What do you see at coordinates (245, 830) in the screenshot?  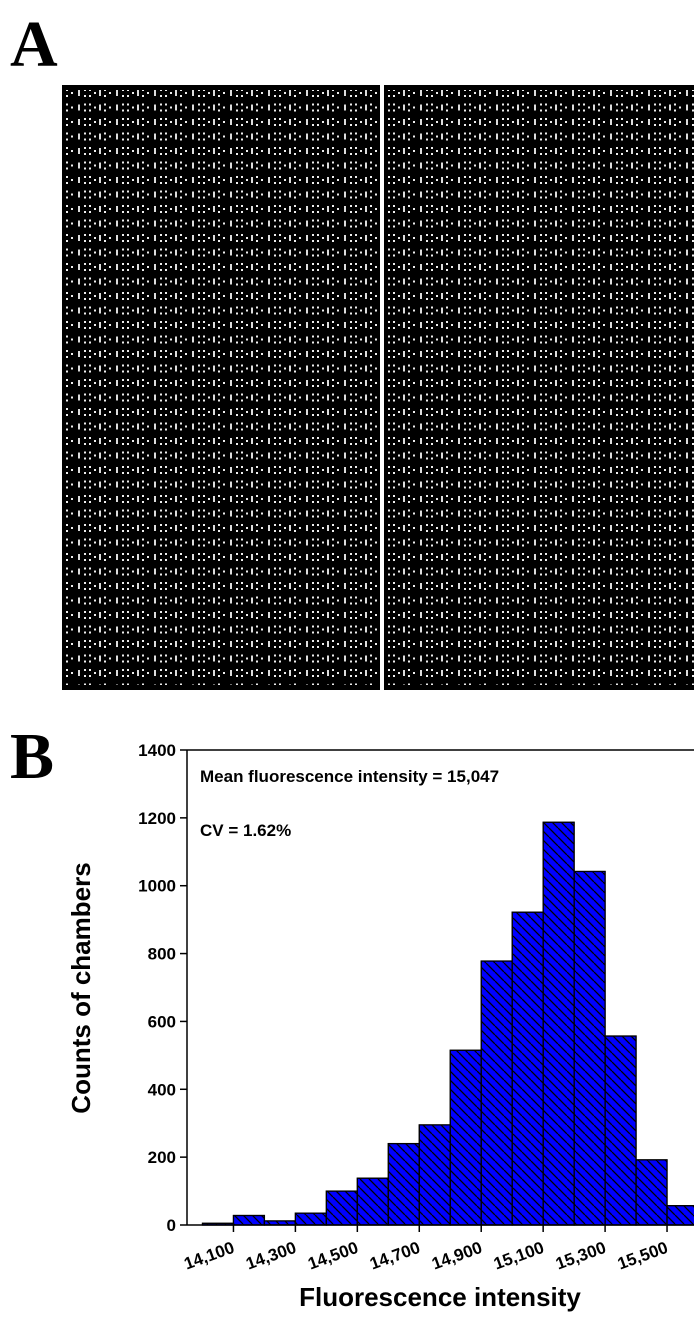 I see `annotation: CV = 1.62%` at bounding box center [245, 830].